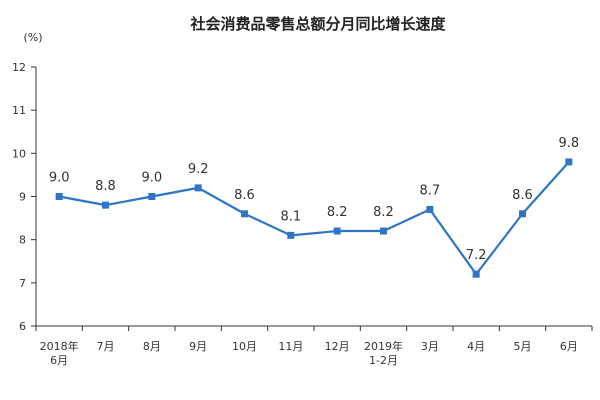  What do you see at coordinates (290, 346) in the screenshot?
I see `x-tick-label: 11月` at bounding box center [290, 346].